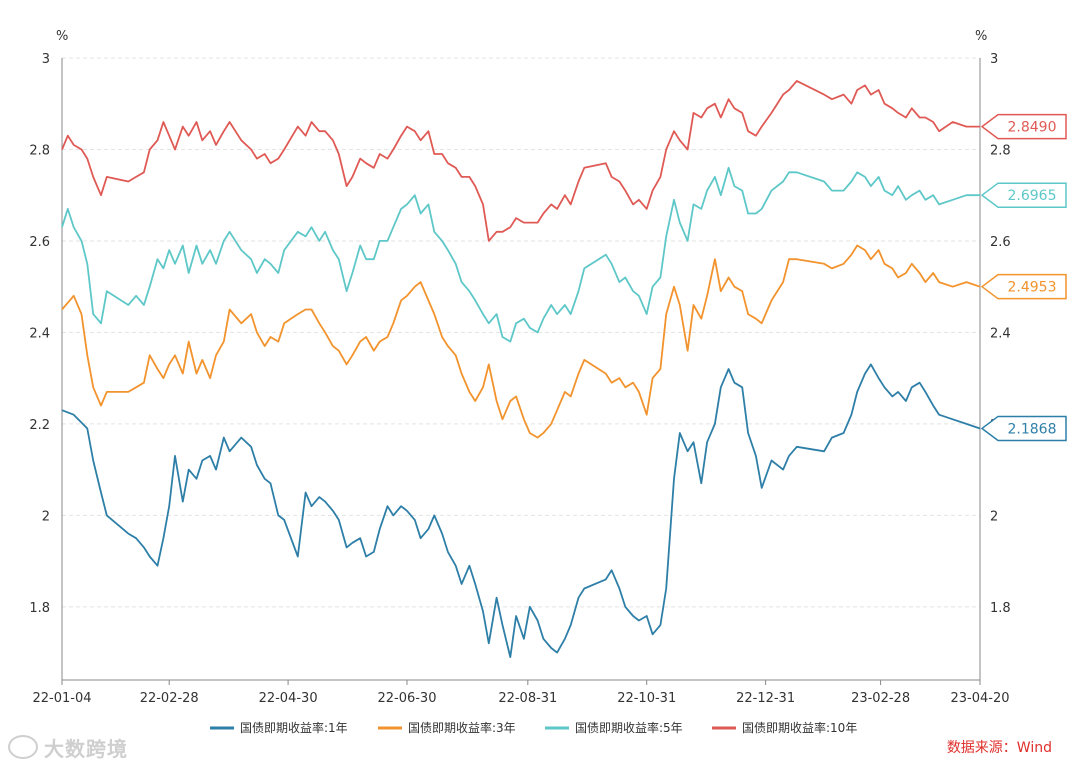 The height and width of the screenshot is (767, 1080). I want to click on legend-label: 国债即期收益率:1年, so click(294, 727).